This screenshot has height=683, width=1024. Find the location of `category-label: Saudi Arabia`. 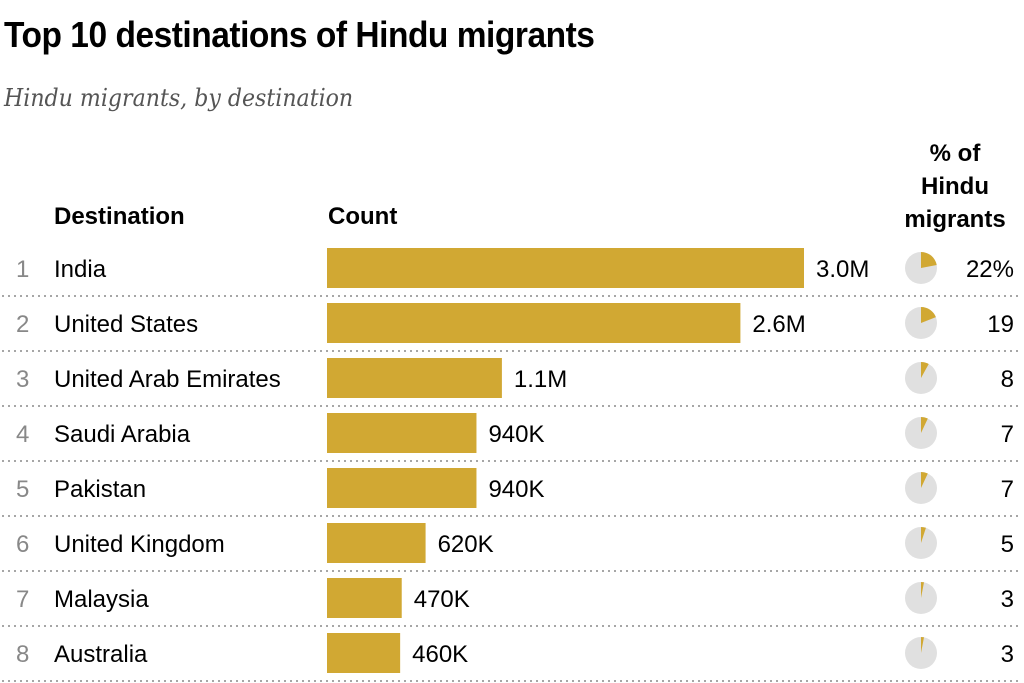

category-label: Saudi Arabia is located at coordinates (122, 434).